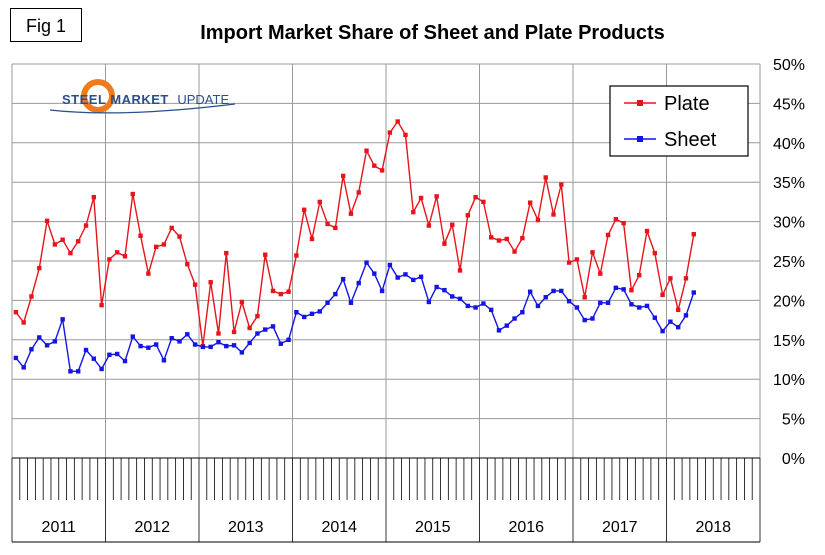 Image resolution: width=825 pixels, height=555 pixels. What do you see at coordinates (98, 96) in the screenshot?
I see `logo-swirl-inner` at bounding box center [98, 96].